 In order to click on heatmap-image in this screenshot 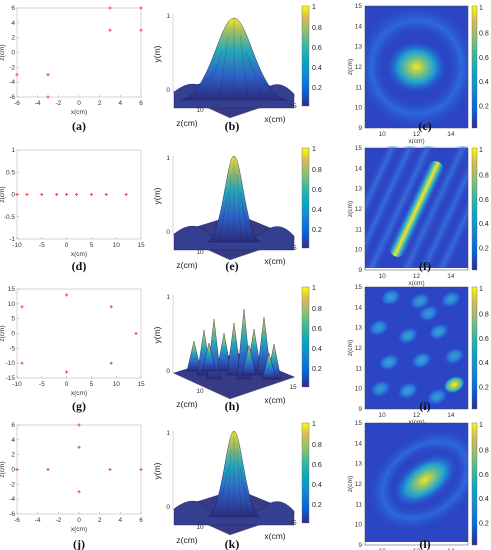, I will do `click(416, 482)`.